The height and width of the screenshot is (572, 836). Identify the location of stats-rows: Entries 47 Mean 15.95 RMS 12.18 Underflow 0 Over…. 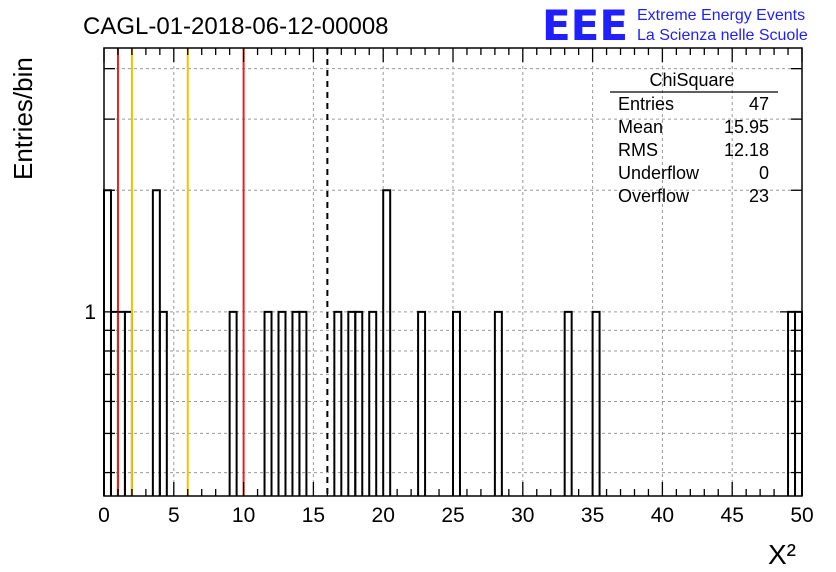
(693, 150).